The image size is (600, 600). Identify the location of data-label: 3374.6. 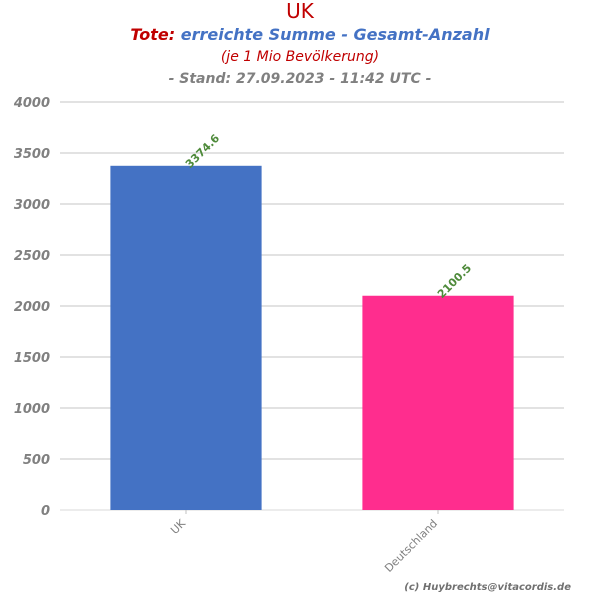
(202, 150).